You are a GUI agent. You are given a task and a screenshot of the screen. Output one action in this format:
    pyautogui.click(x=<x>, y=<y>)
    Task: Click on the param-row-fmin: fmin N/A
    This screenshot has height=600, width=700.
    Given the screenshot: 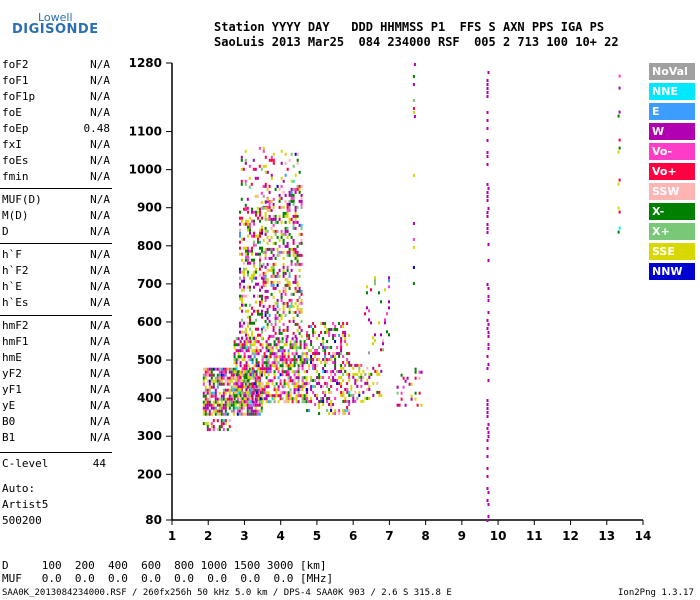 What is the action you would take?
    pyautogui.click(x=56, y=178)
    